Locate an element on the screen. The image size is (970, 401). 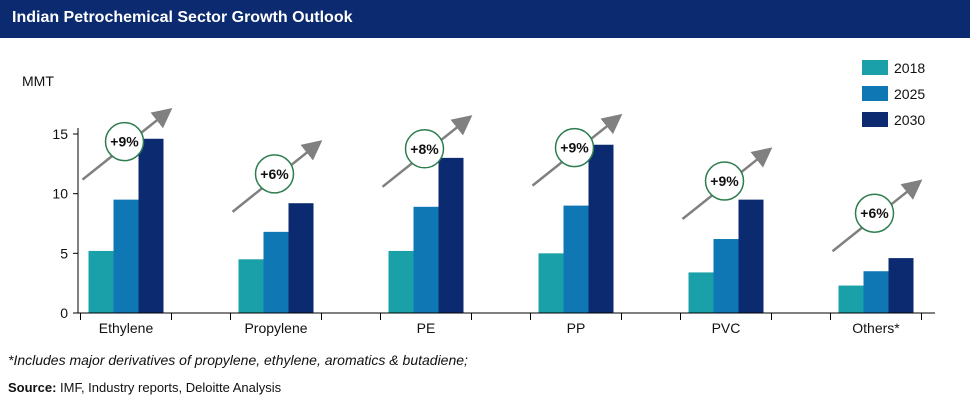
y-tick-label: 15 is located at coordinates (60, 134).